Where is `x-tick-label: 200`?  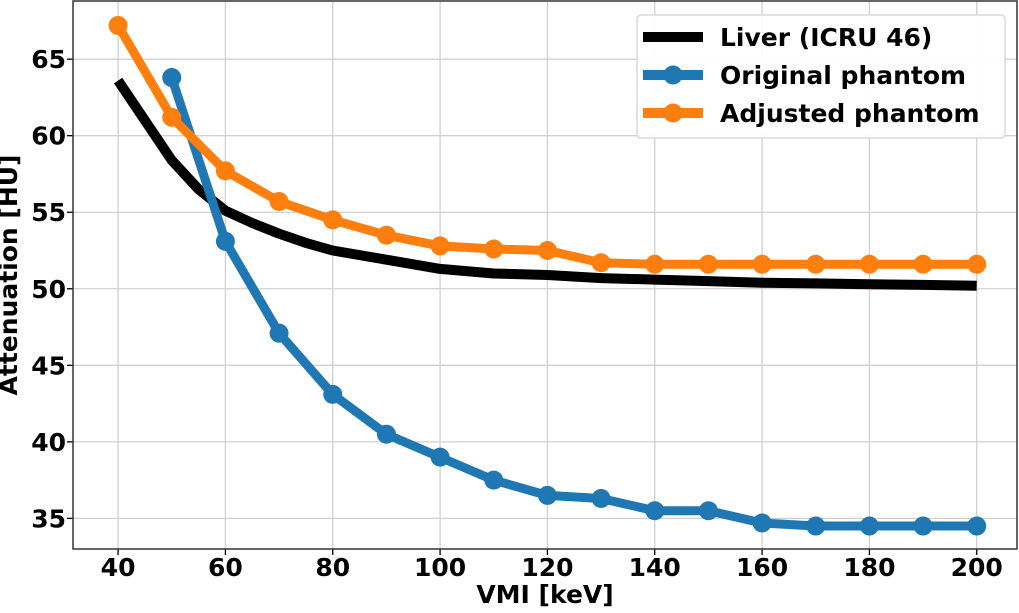 x-tick-label: 200 is located at coordinates (977, 567).